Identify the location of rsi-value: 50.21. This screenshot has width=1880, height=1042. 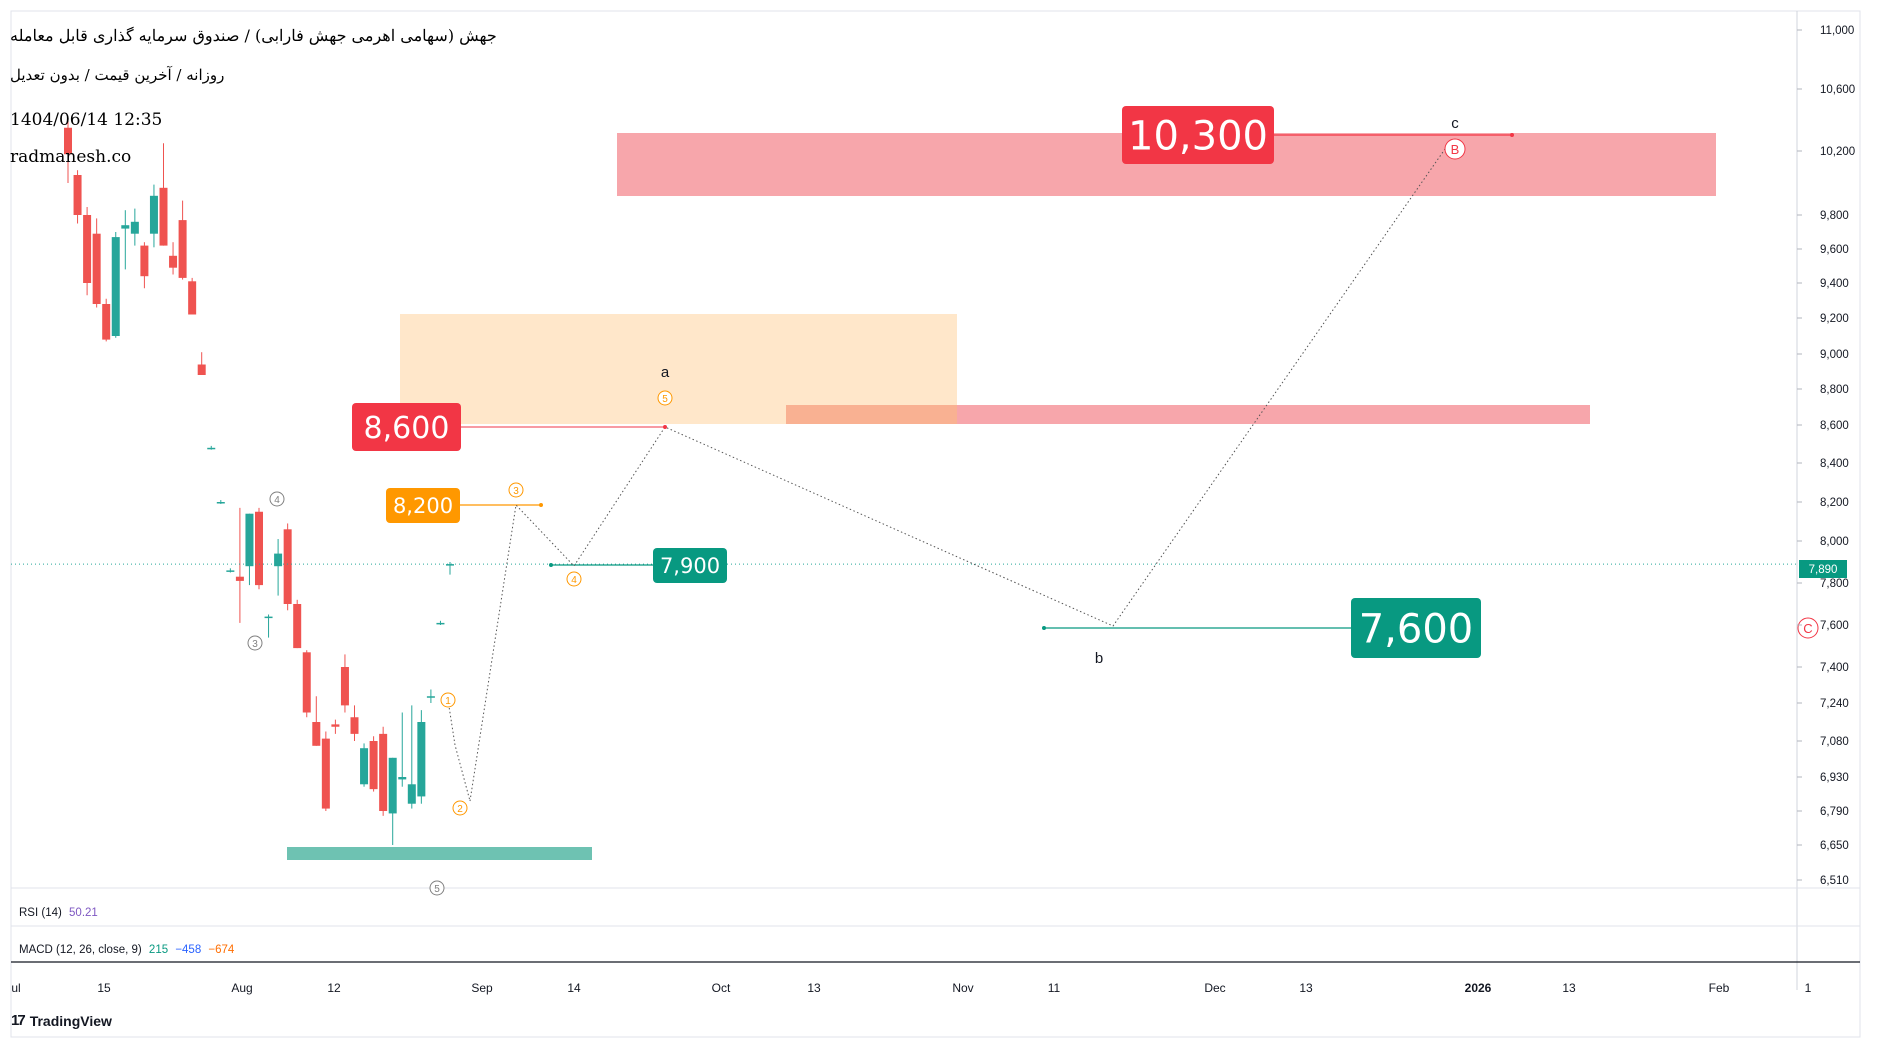
(83, 913).